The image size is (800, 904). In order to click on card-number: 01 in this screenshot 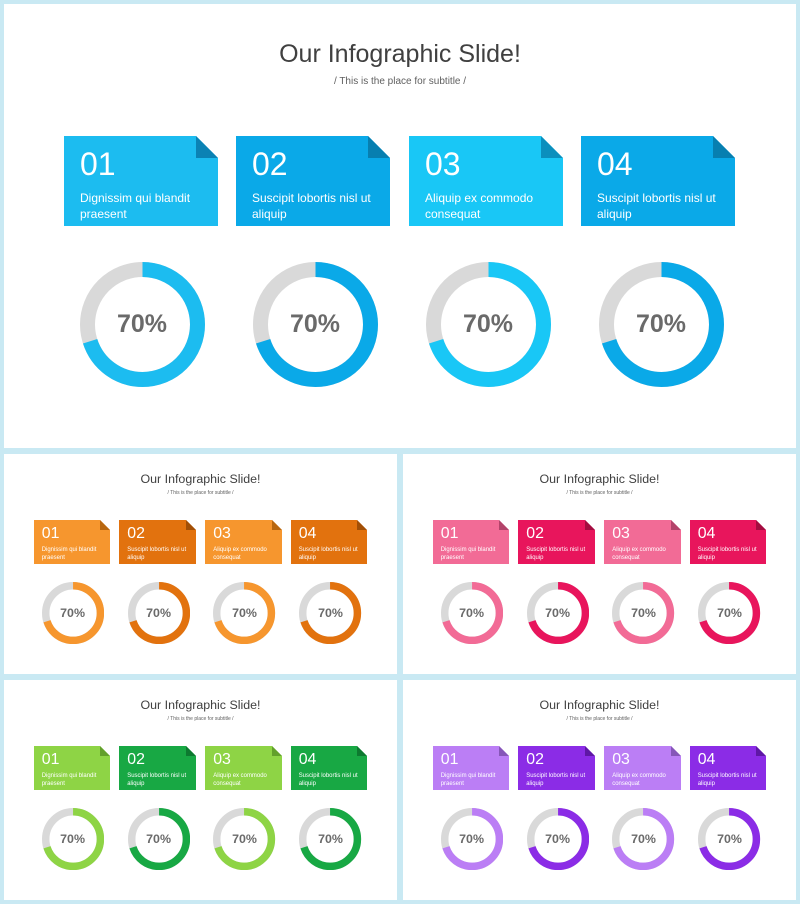, I will do `click(449, 759)`.